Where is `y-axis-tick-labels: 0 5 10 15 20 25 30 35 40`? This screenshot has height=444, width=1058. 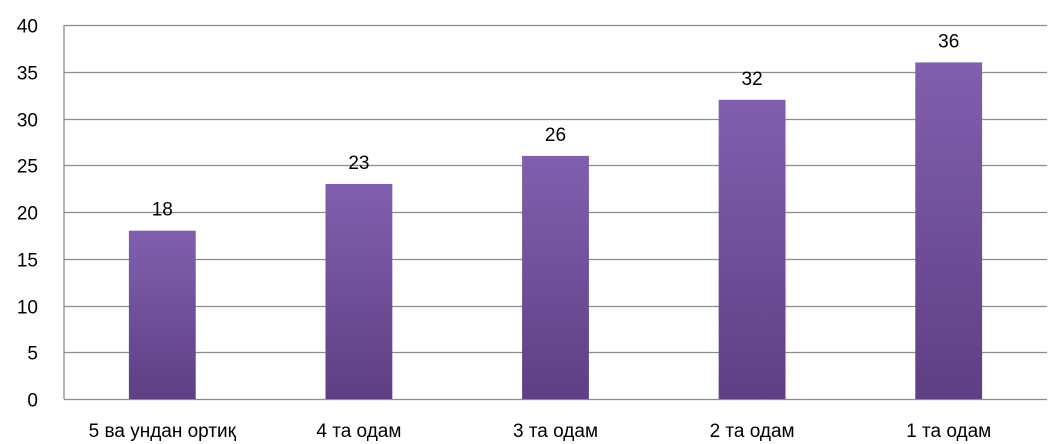
y-axis-tick-labels: 0 5 10 15 20 25 30 35 40 is located at coordinates (27, 214).